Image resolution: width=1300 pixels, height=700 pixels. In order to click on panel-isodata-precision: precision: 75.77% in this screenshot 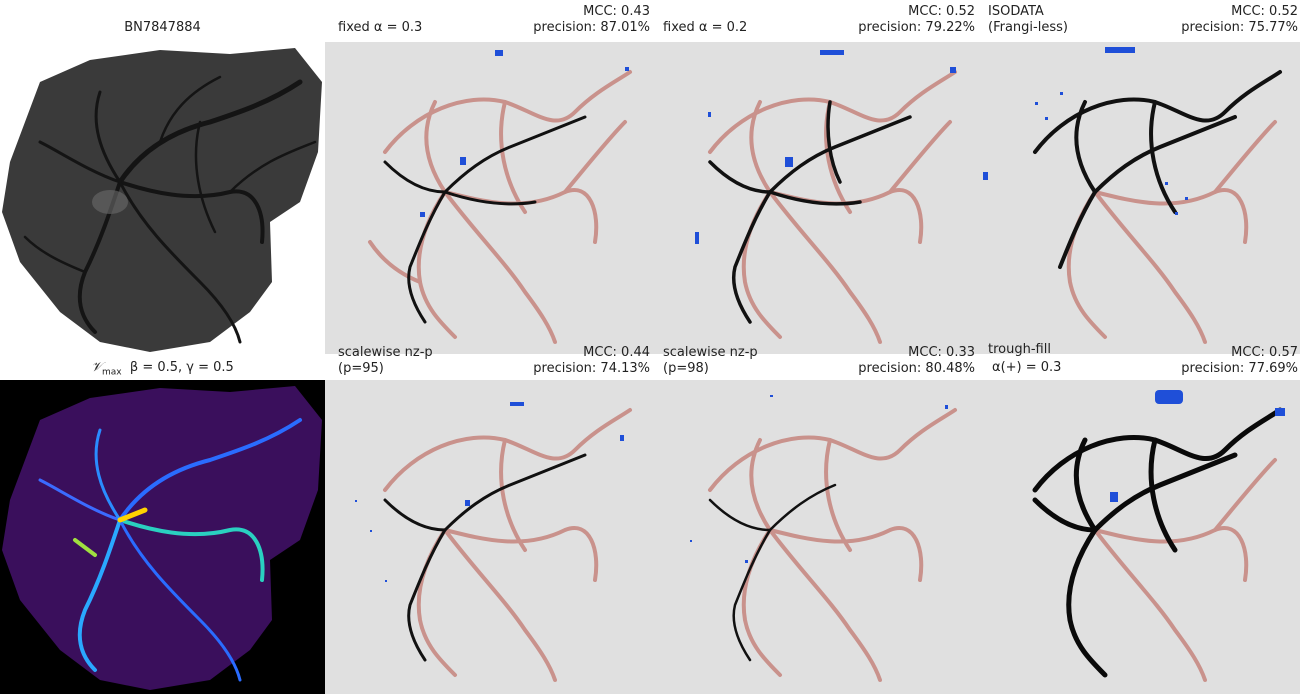, I will do `click(1239, 27)`.